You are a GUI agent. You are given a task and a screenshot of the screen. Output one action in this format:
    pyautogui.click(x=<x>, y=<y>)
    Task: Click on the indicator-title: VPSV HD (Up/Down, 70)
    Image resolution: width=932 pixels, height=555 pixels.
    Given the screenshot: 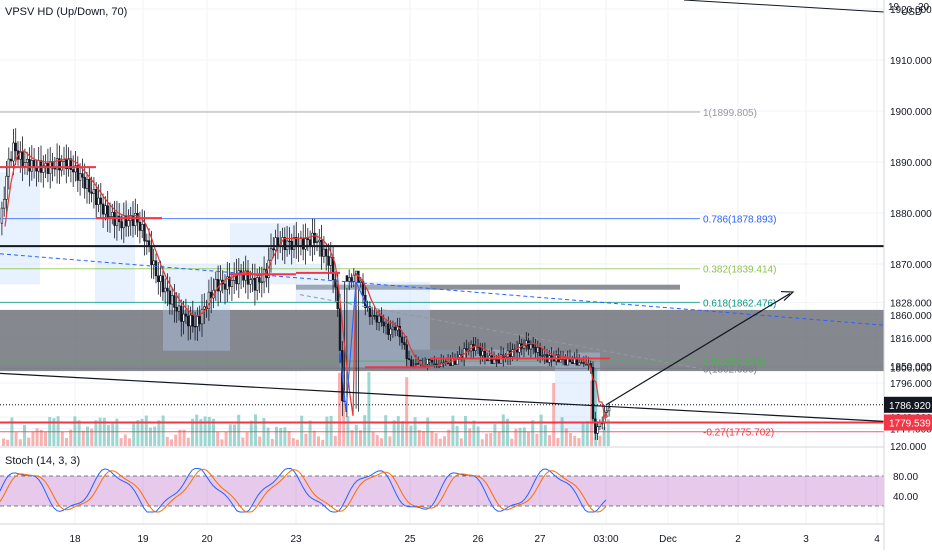 What is the action you would take?
    pyautogui.click(x=66, y=12)
    